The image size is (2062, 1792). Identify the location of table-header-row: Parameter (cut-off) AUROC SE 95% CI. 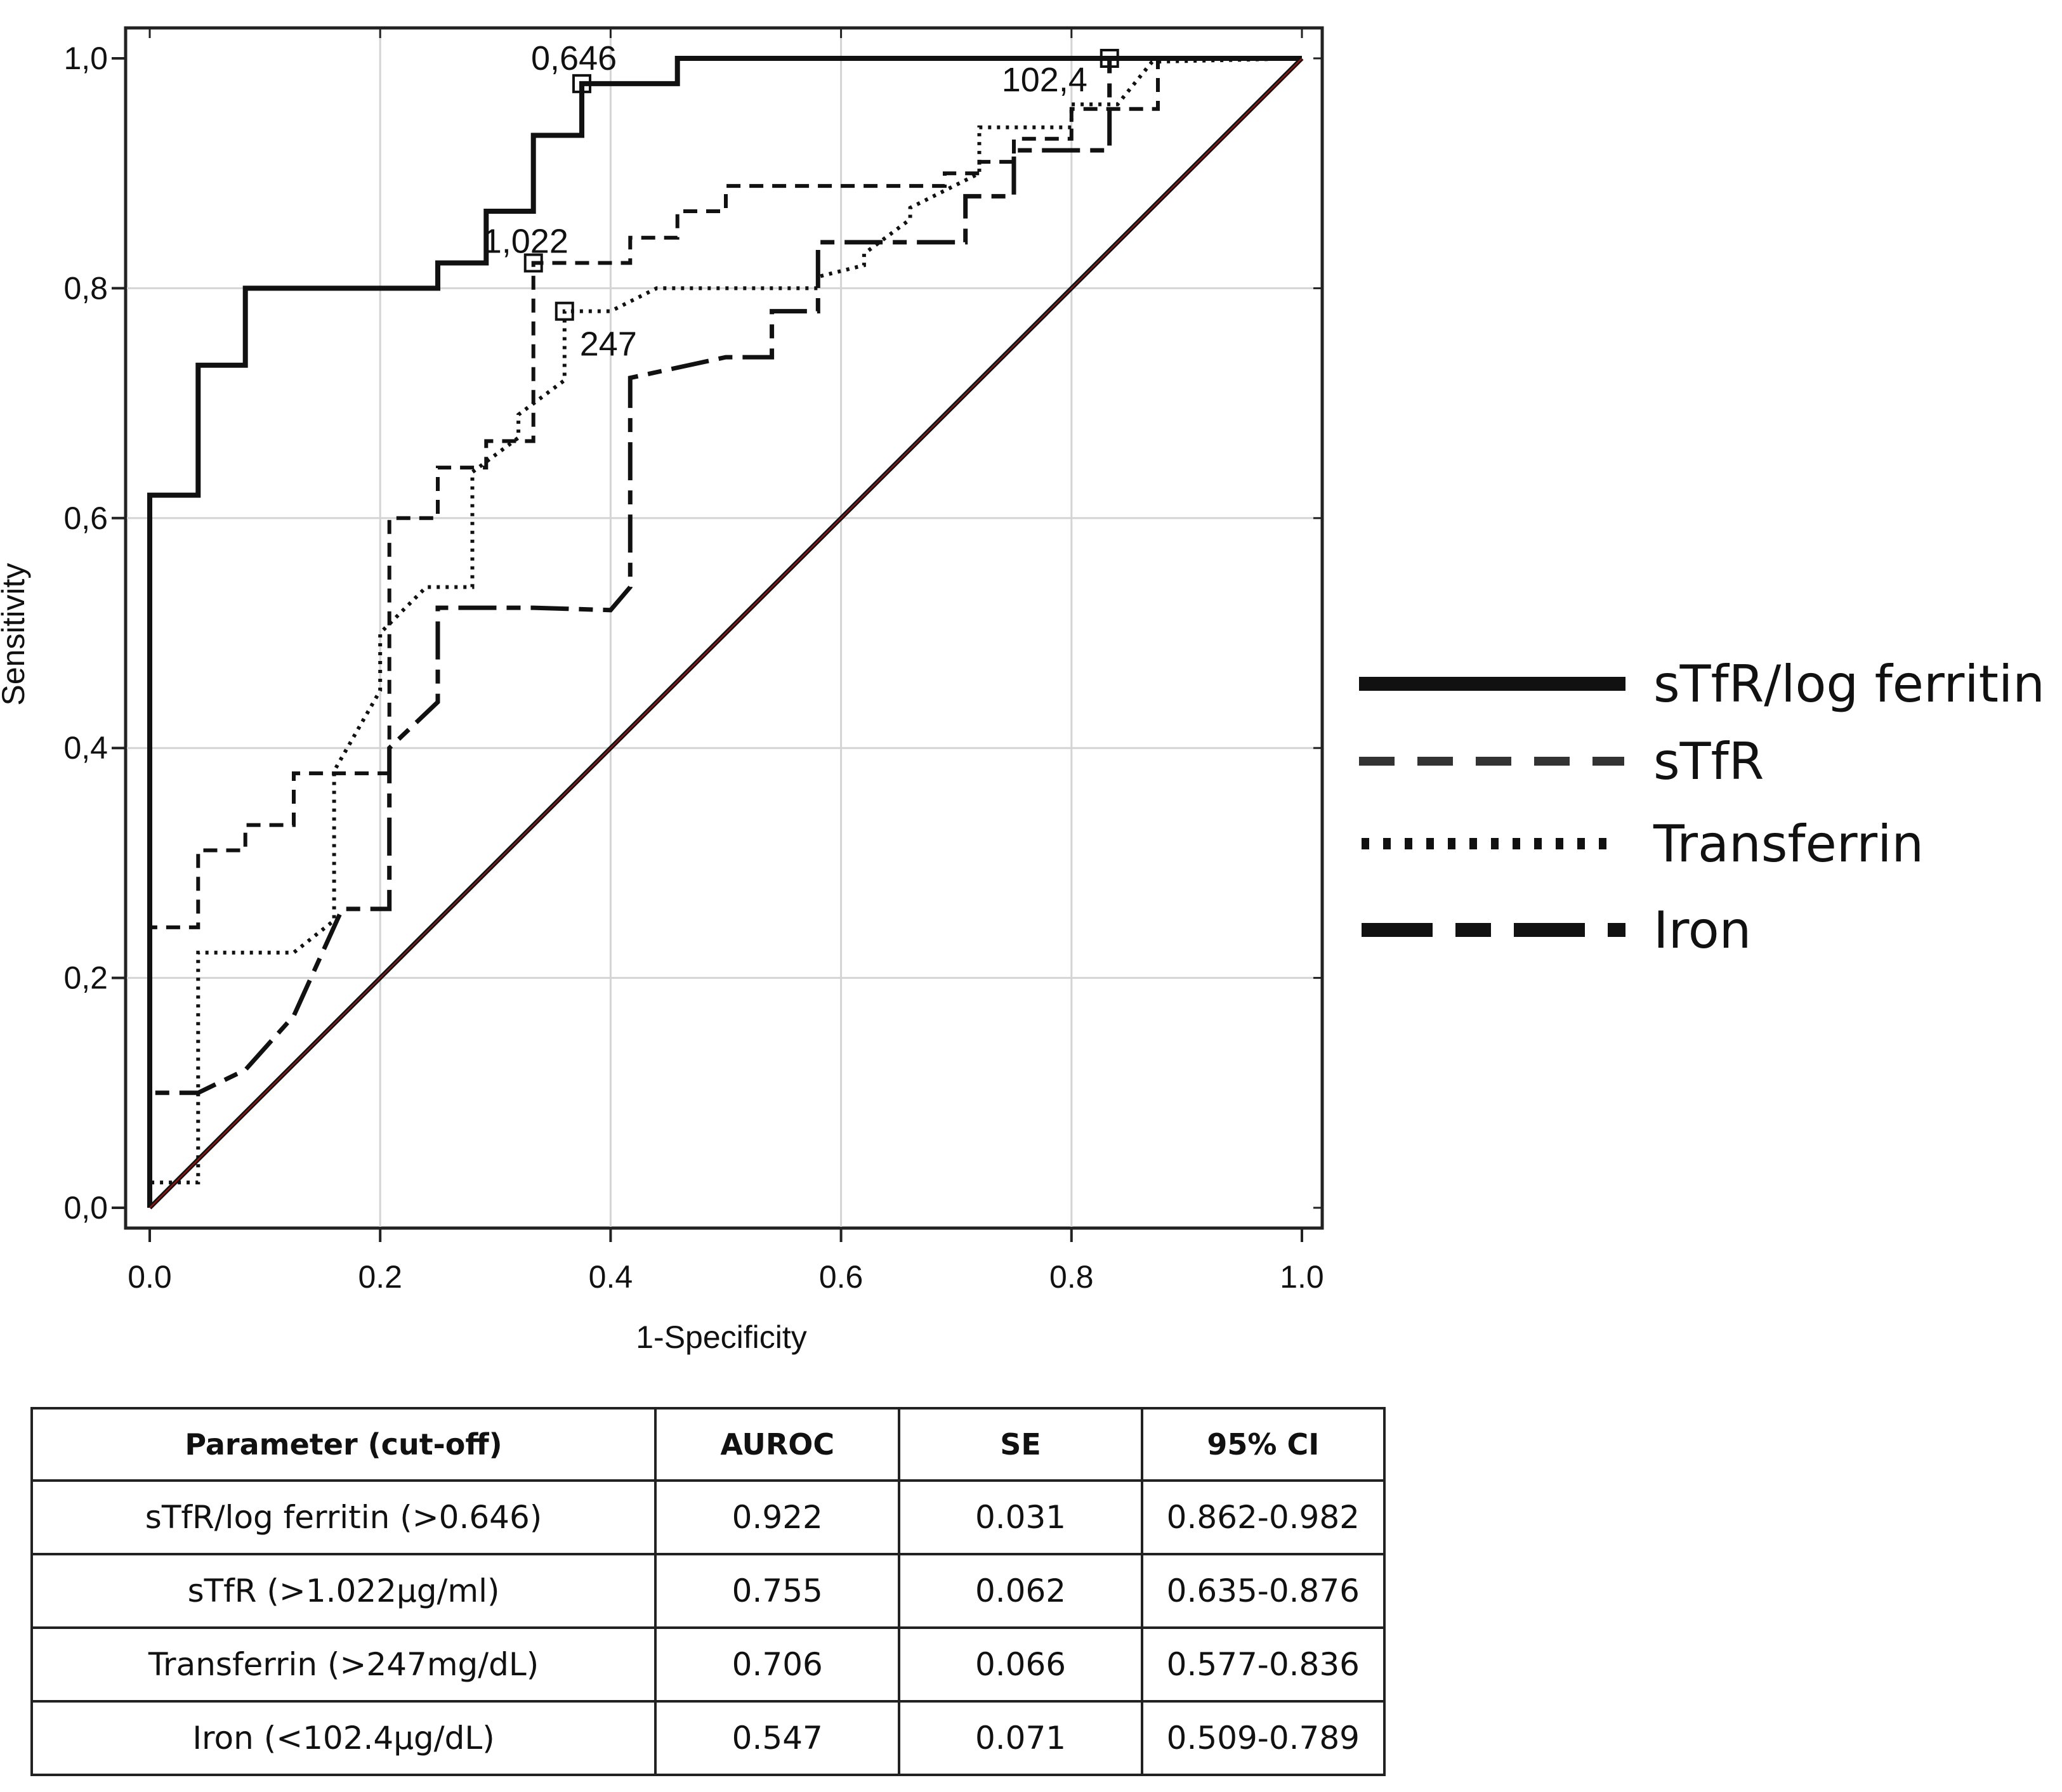
(708, 1444).